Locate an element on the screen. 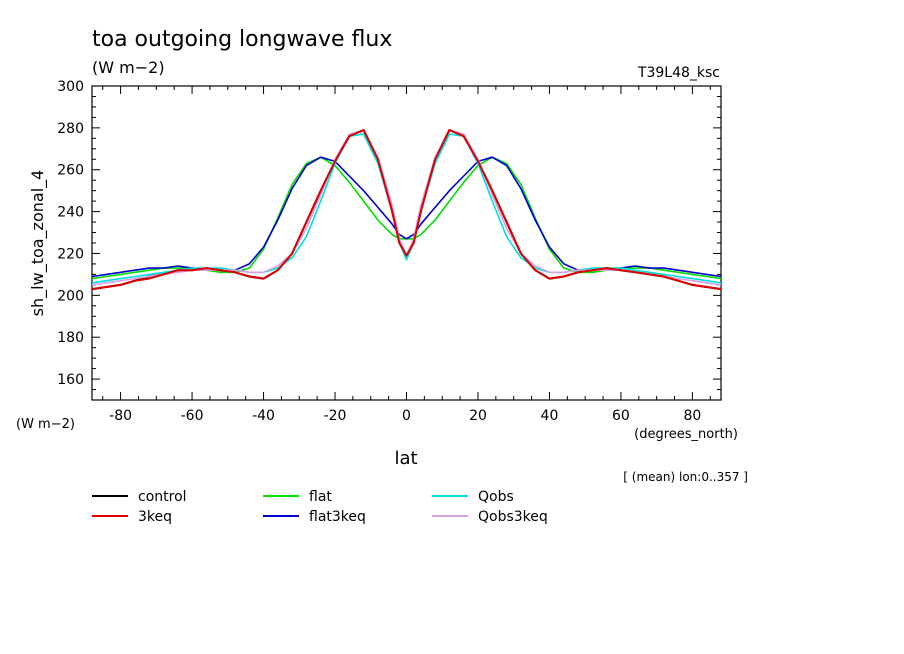 This screenshot has width=904, height=654. y-tick-label: 180 is located at coordinates (70, 338).